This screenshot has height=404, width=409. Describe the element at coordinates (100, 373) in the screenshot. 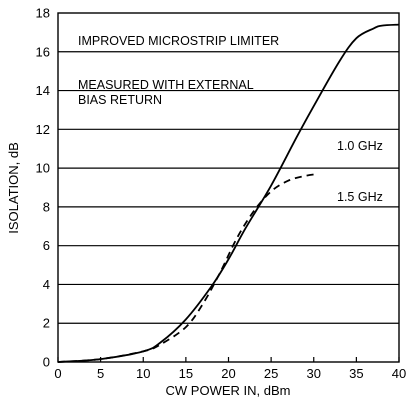

I see `x-tick-label-5: 5` at that location.